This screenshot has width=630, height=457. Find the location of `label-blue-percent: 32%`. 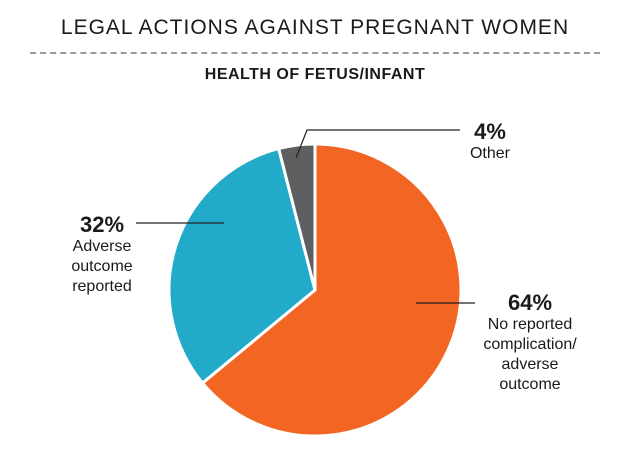

label-blue-percent: 32% is located at coordinates (102, 224).